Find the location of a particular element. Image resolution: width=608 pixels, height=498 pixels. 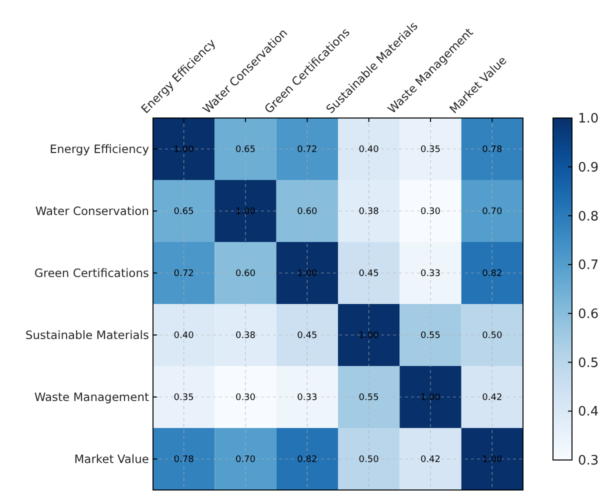

color-bar-label: 0.7 is located at coordinates (588, 266).